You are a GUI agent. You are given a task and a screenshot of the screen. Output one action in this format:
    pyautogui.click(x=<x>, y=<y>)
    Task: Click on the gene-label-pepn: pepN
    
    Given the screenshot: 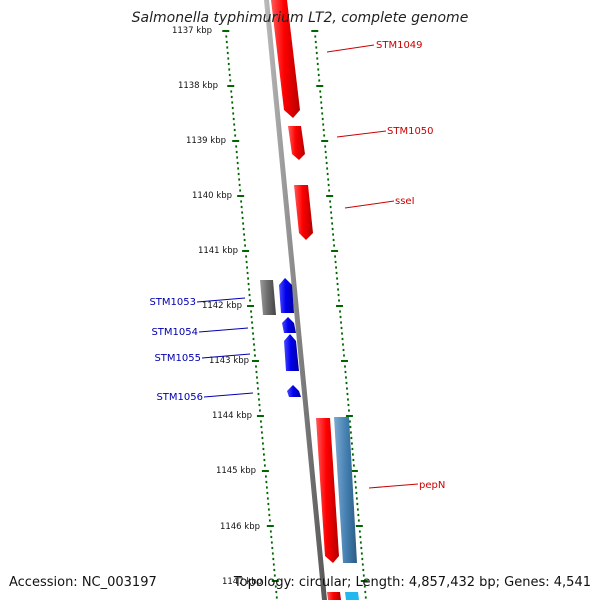 What is the action you would take?
    pyautogui.click(x=432, y=485)
    